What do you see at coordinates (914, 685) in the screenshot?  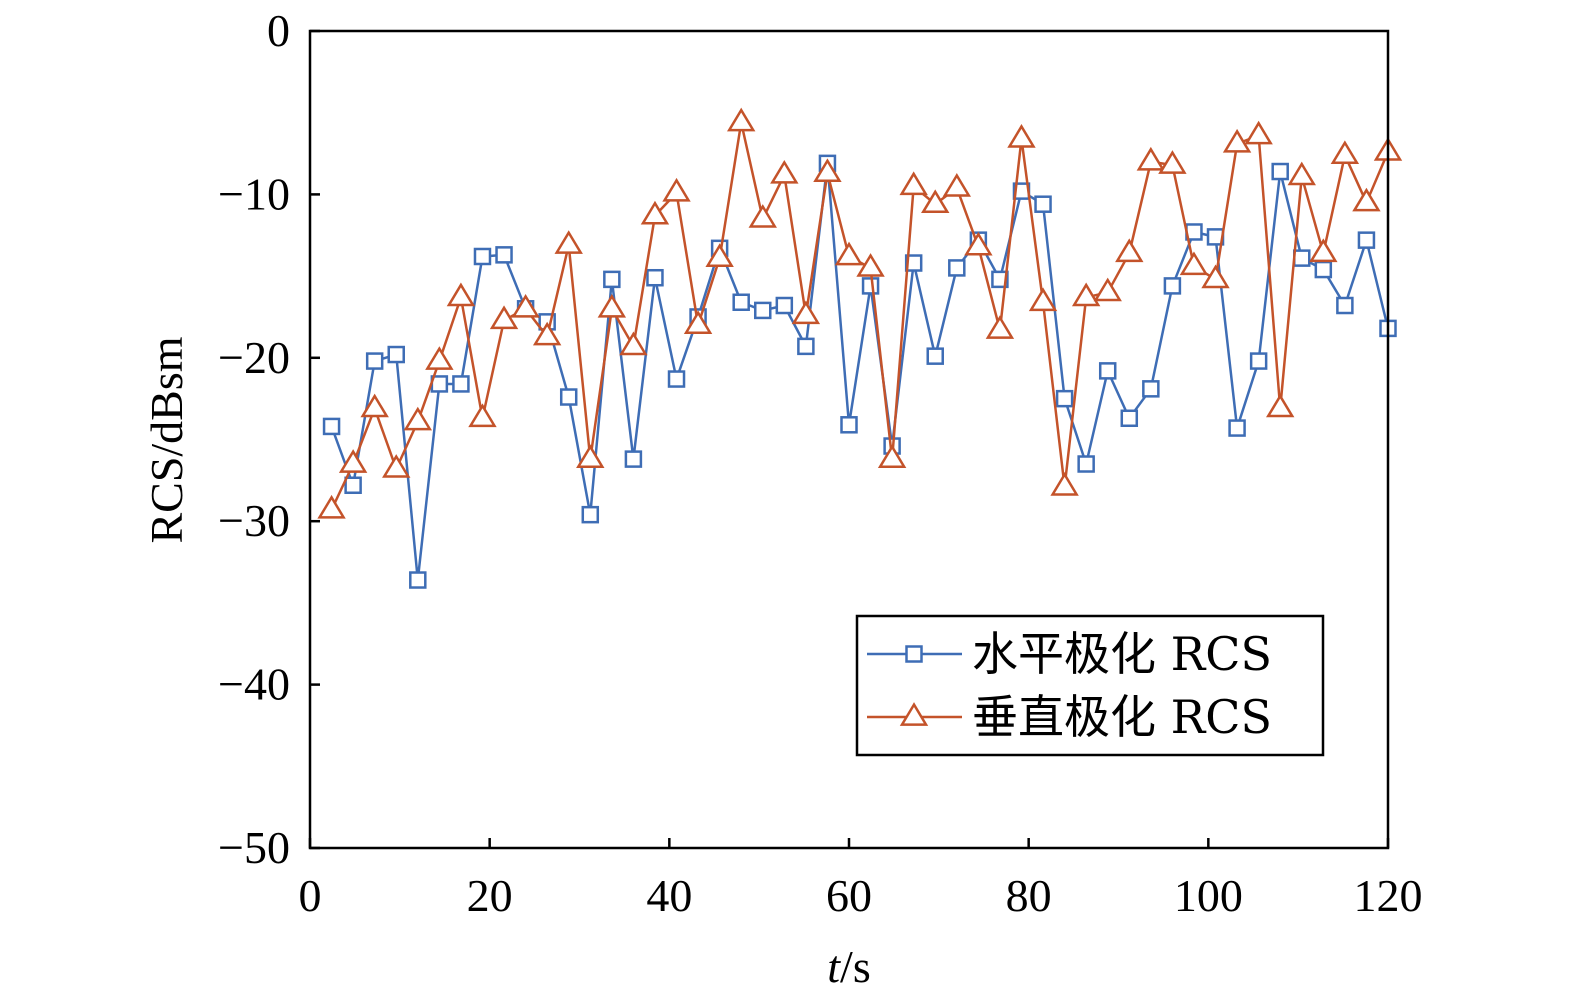 I see `legend-items` at bounding box center [914, 685].